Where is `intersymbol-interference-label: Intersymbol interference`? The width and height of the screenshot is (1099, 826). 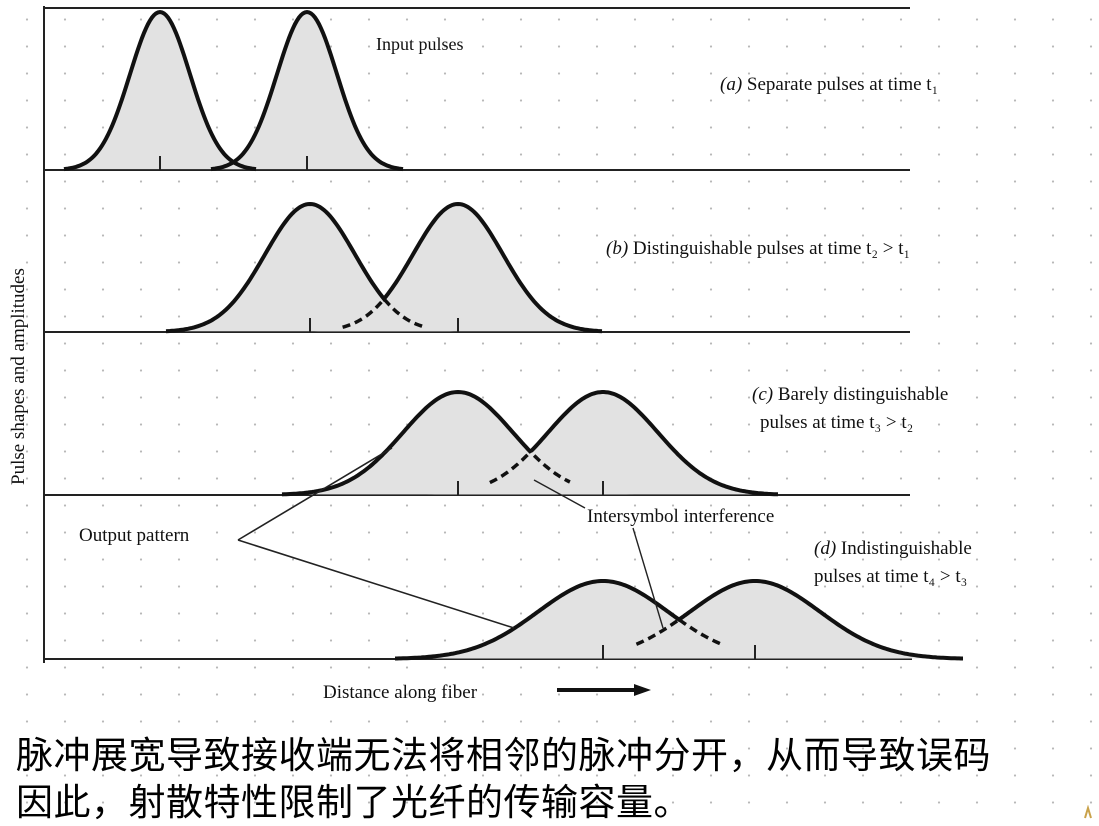 intersymbol-interference-label: Intersymbol interference is located at coordinates (680, 516).